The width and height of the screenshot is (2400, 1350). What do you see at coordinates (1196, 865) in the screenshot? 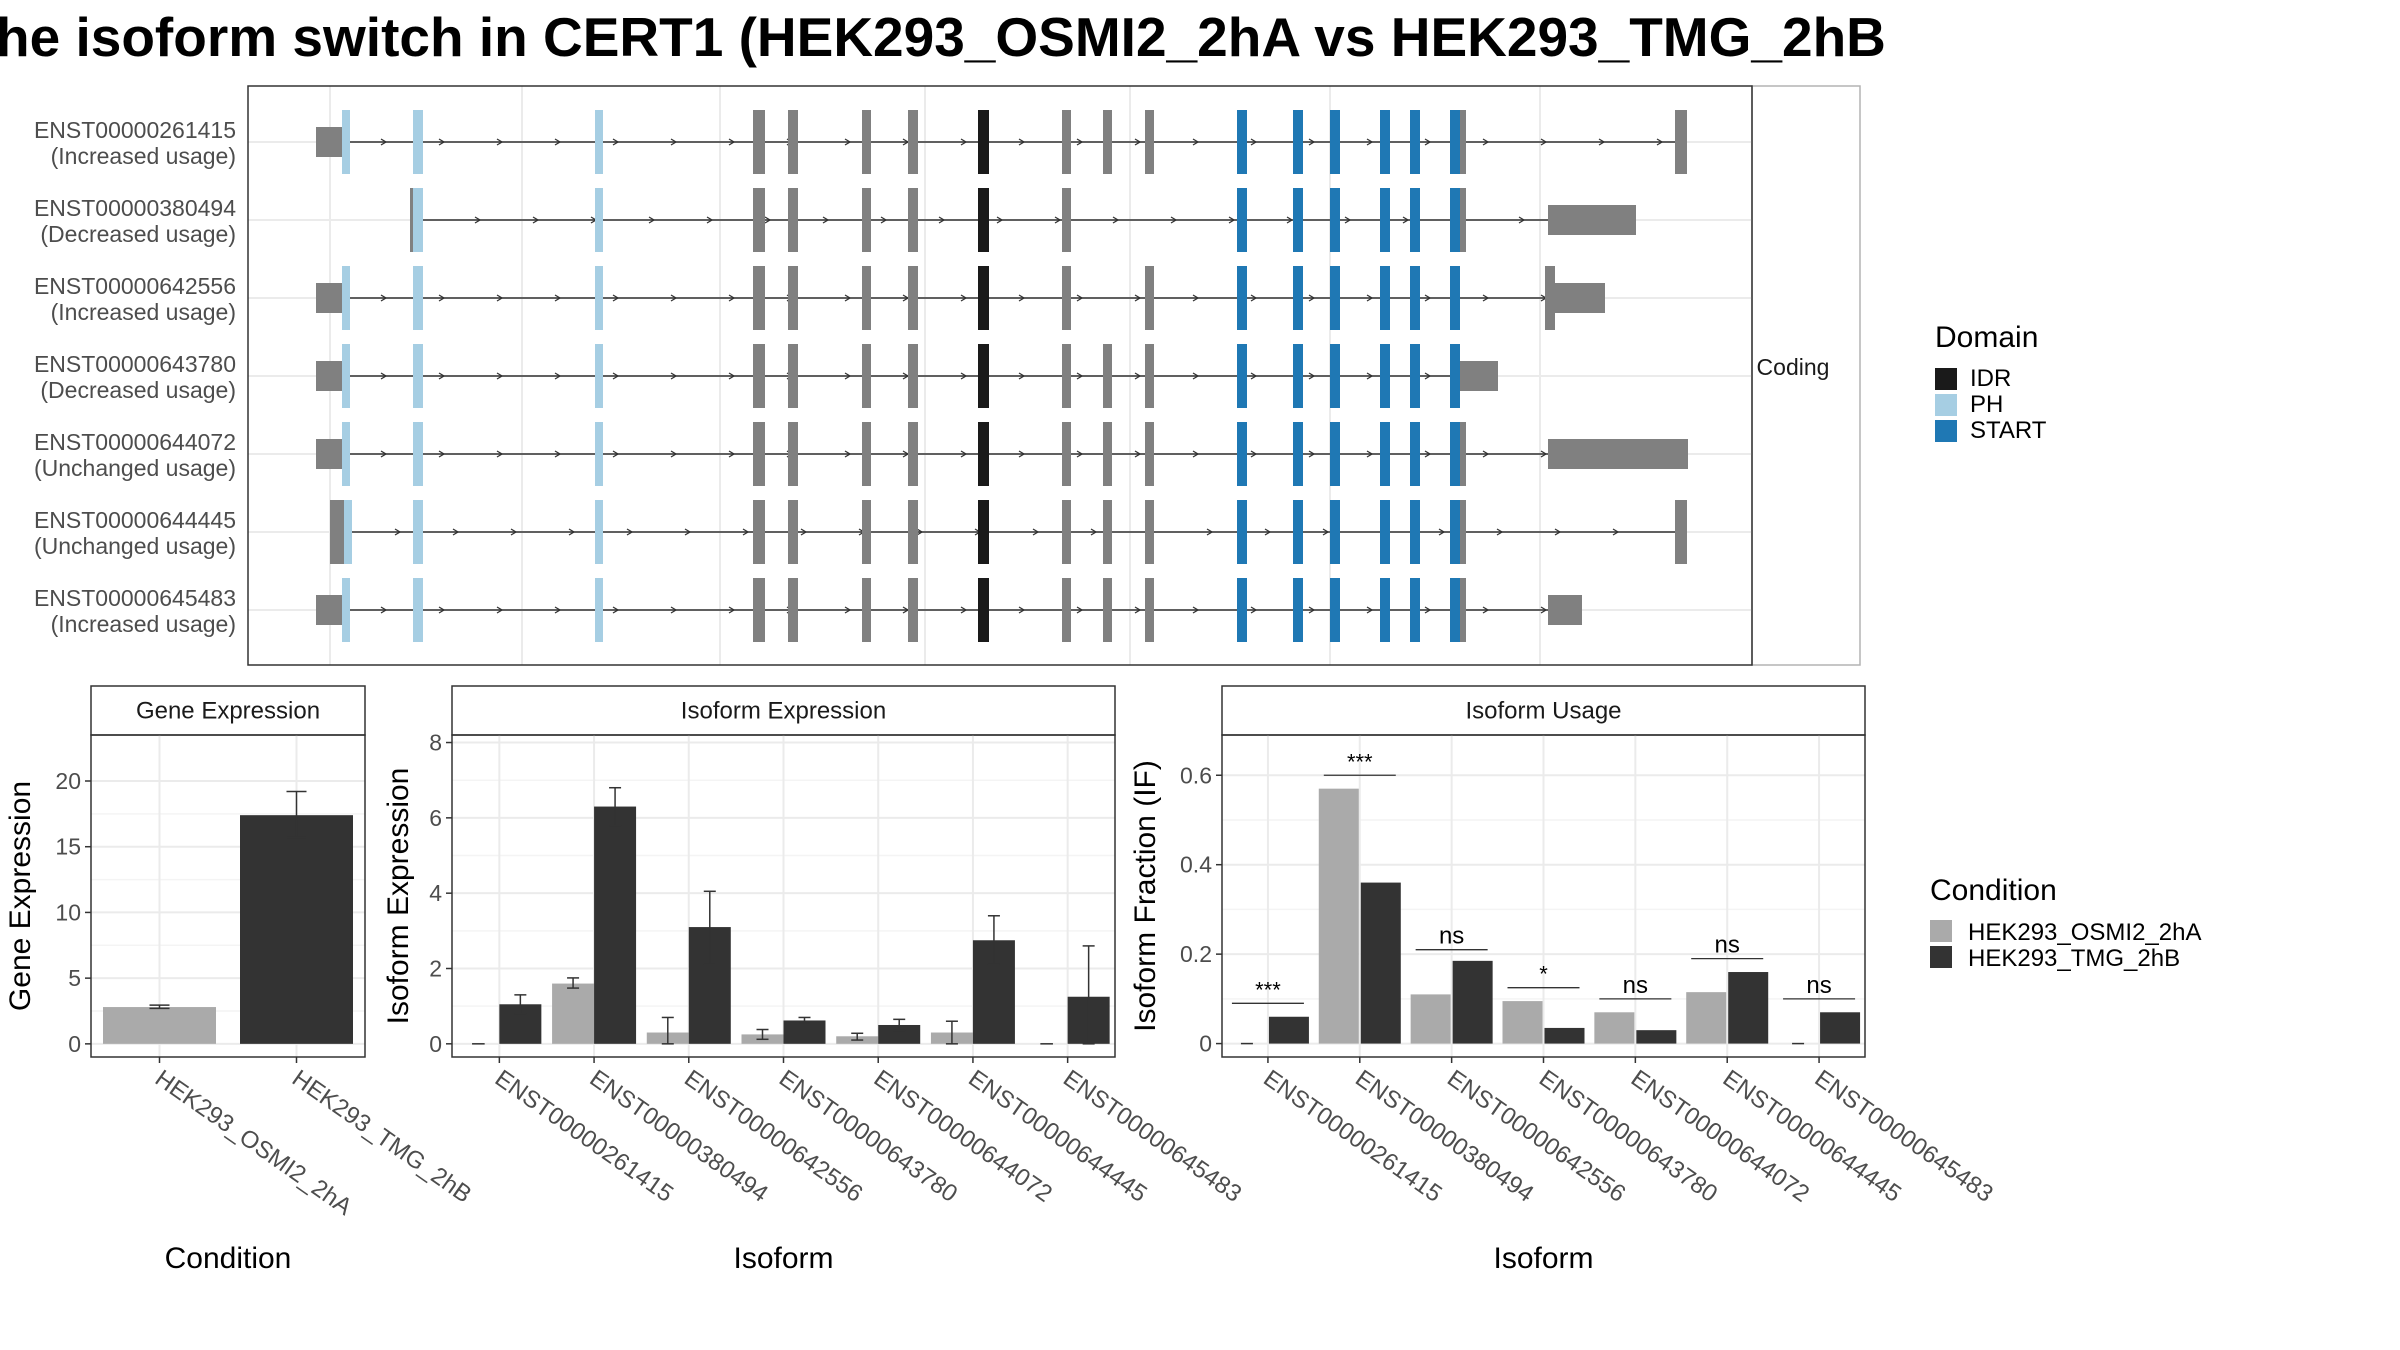
I see `y-tick-label: 0.4` at bounding box center [1196, 865].